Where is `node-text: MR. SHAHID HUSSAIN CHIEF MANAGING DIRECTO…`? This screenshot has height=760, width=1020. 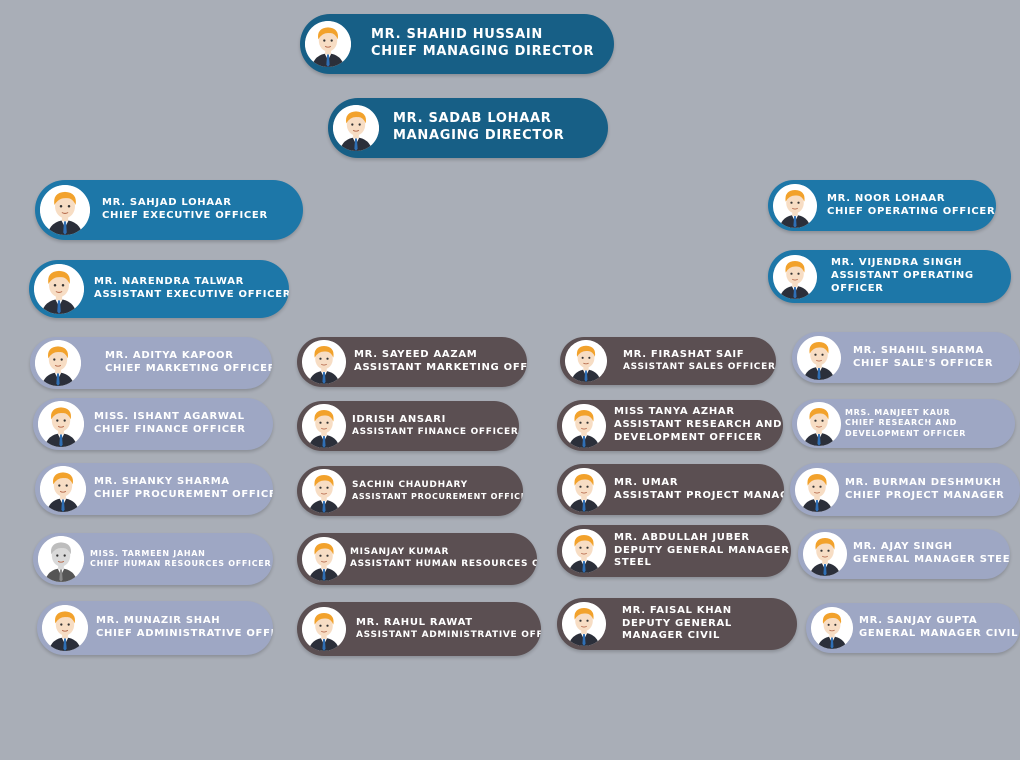 node-text: MR. SHAHID HUSSAIN CHIEF MANAGING DIRECTO… is located at coordinates (482, 43).